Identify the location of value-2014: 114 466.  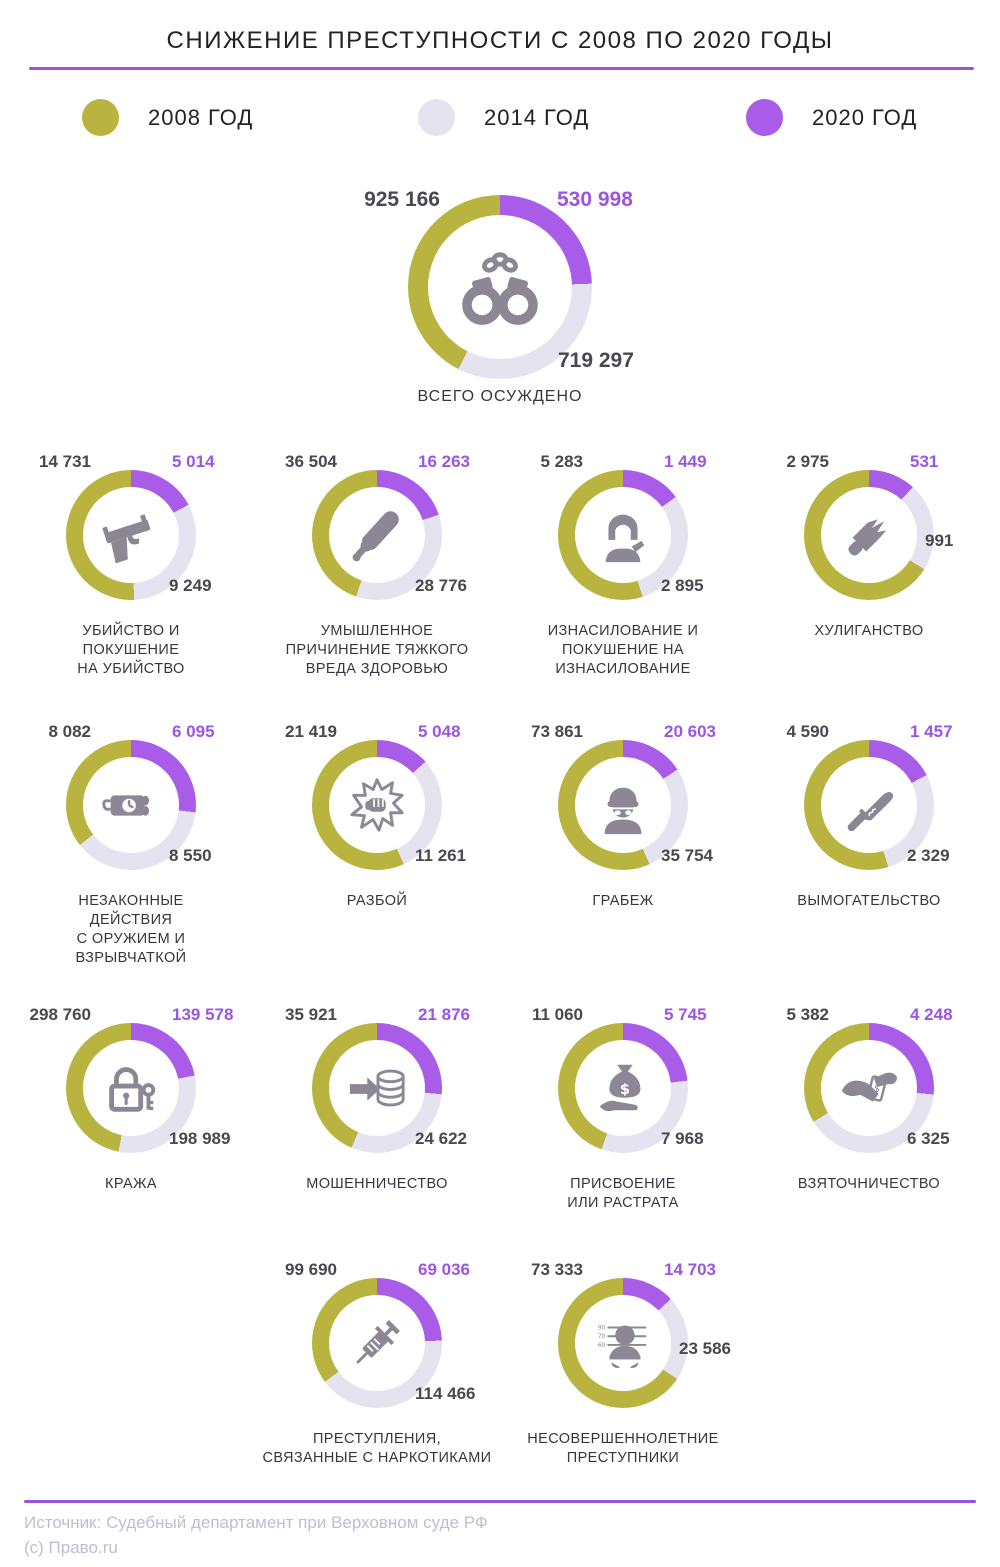
(445, 1393).